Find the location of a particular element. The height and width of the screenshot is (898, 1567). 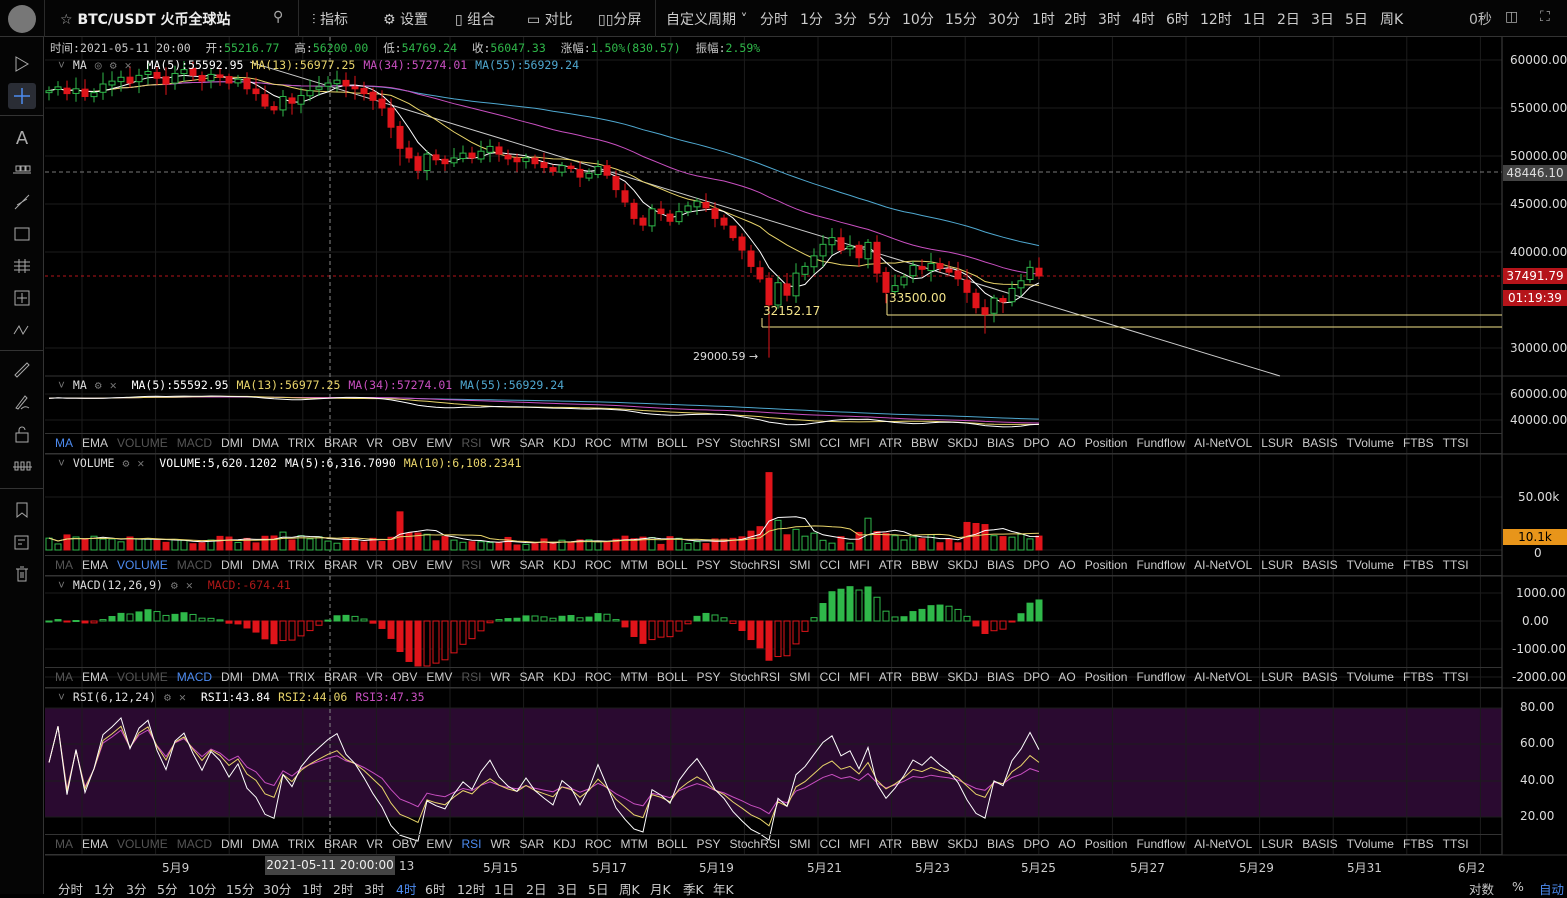

camera-icon: ◫ is located at coordinates (1512, 17).